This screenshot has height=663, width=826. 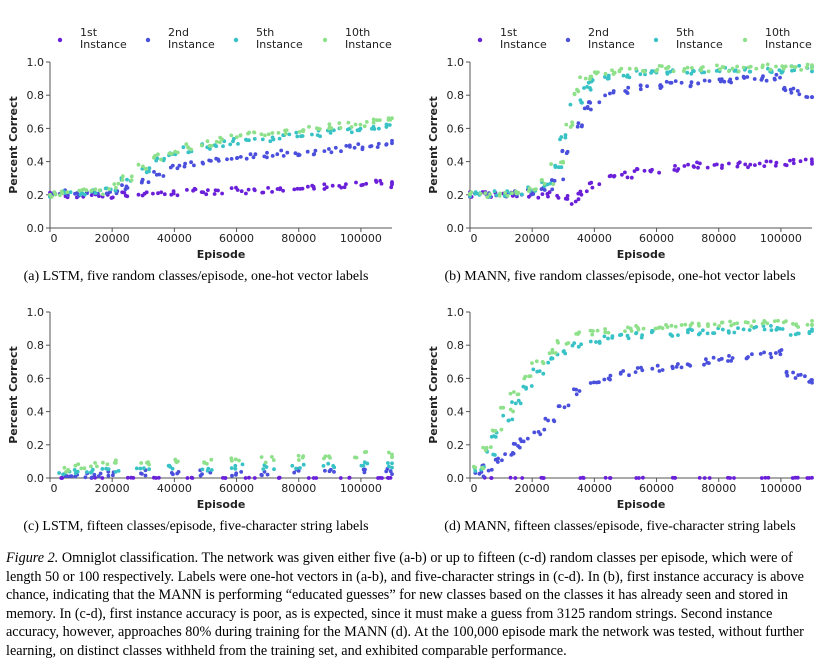 I want to click on series-2nd-instance, so click(x=641, y=136).